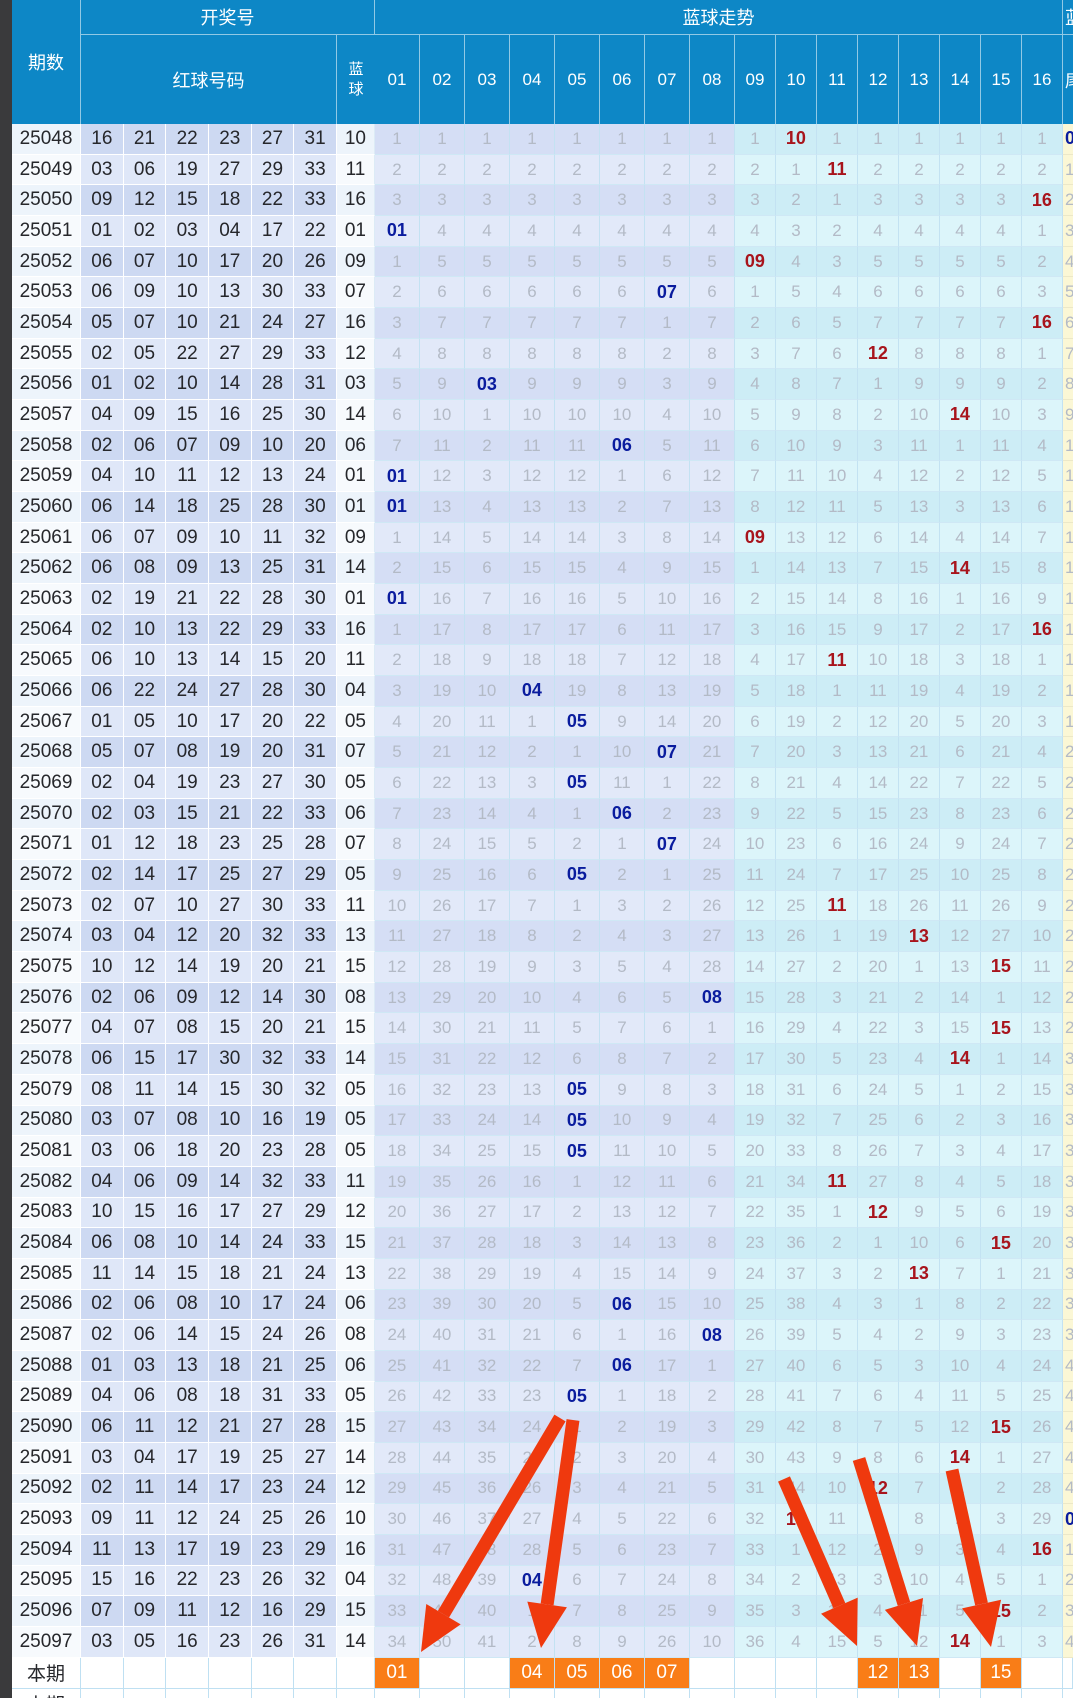 The width and height of the screenshot is (1073, 1698). What do you see at coordinates (273, 1397) in the screenshot?
I see `red-ball-cell: 31` at bounding box center [273, 1397].